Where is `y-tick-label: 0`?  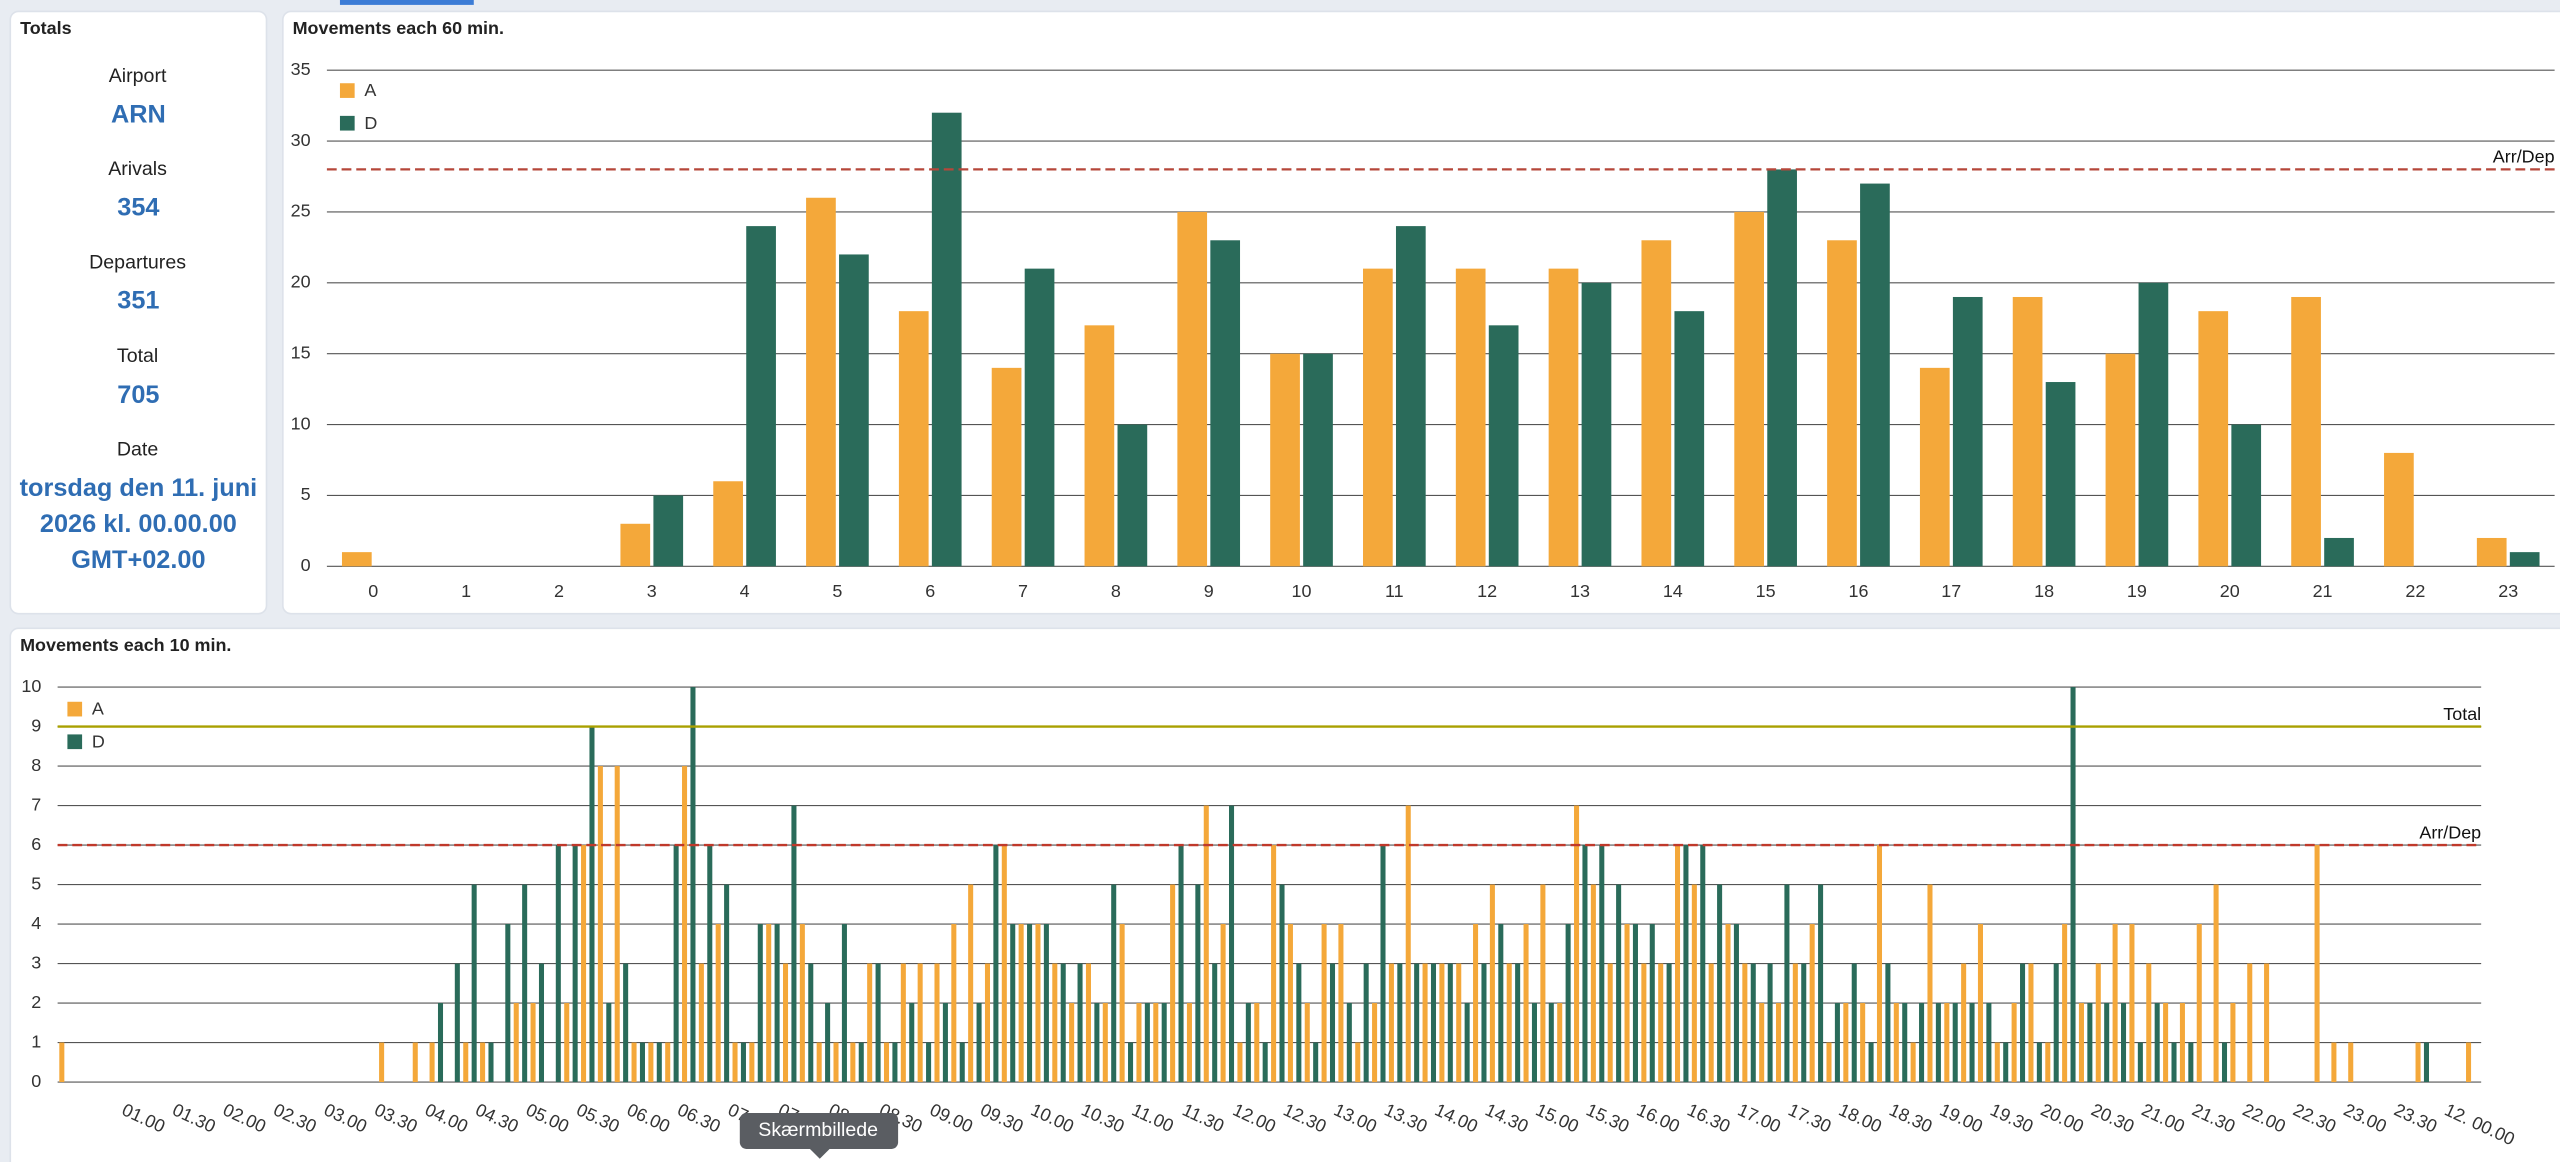
y-tick-label: 0 is located at coordinates (36, 1081).